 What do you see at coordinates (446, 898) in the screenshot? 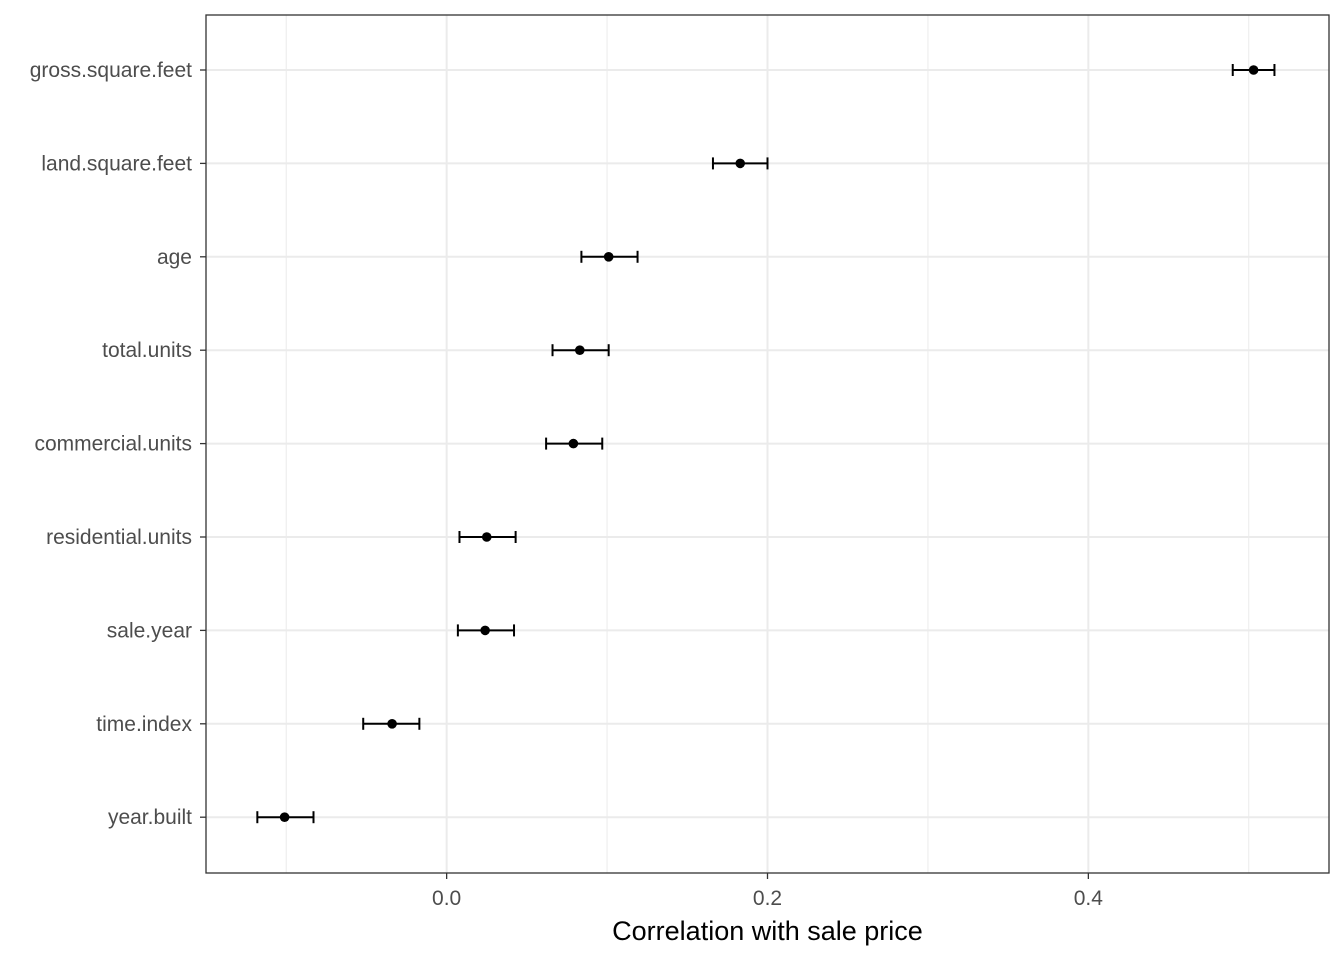
I see `x-tick-label: 0.0` at bounding box center [446, 898].